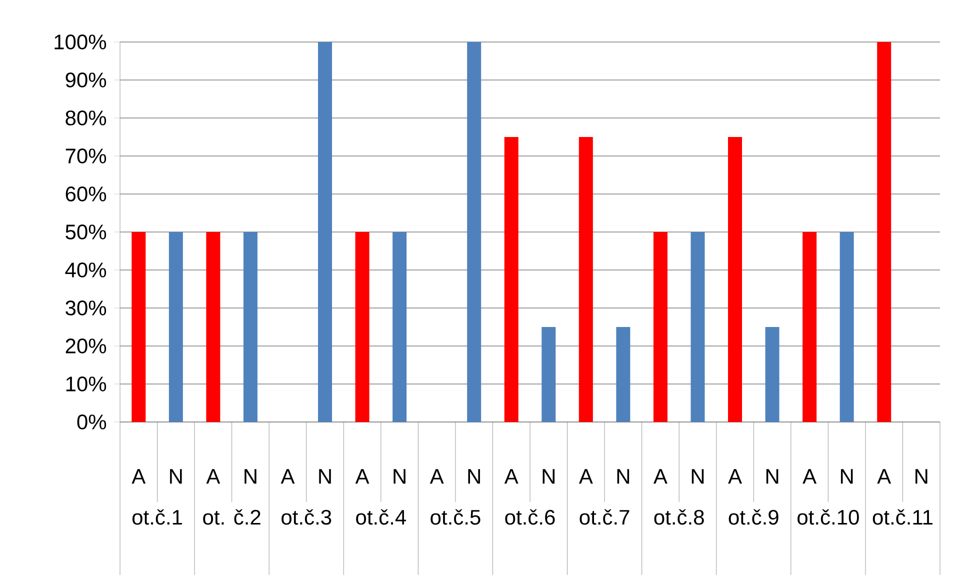  Describe the element at coordinates (86, 118) in the screenshot. I see `y-tick-label: 80%` at that location.